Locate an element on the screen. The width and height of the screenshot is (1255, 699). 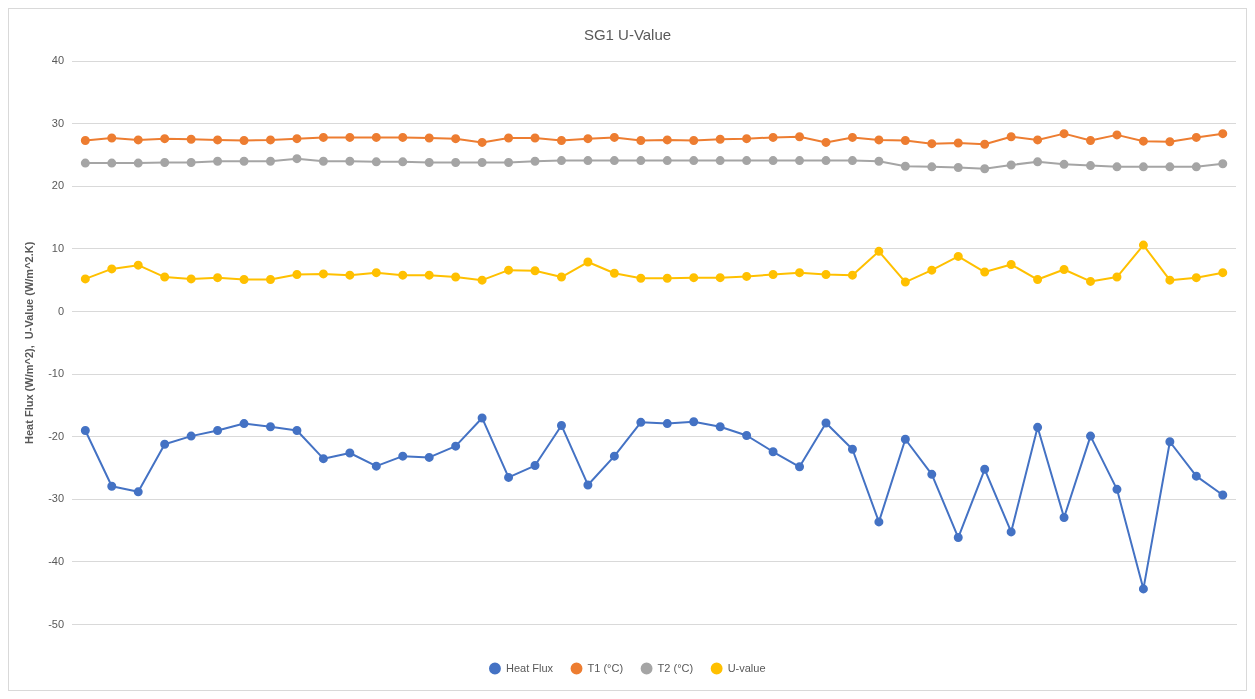
legend-label: Heat Flux is located at coordinates (529, 667).